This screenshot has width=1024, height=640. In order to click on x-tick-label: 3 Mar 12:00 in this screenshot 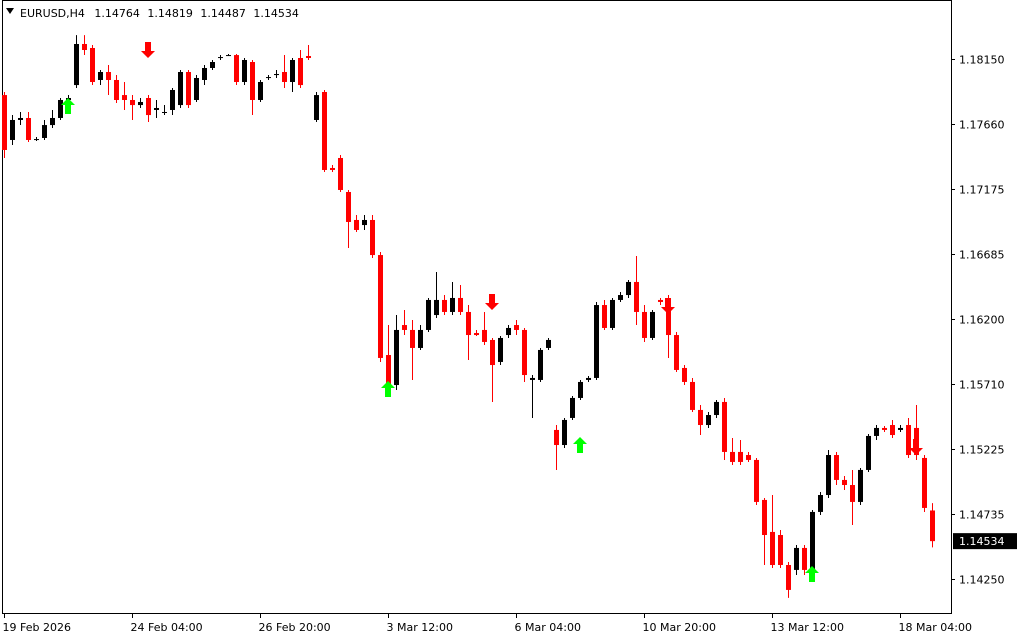, I will do `click(420, 627)`.